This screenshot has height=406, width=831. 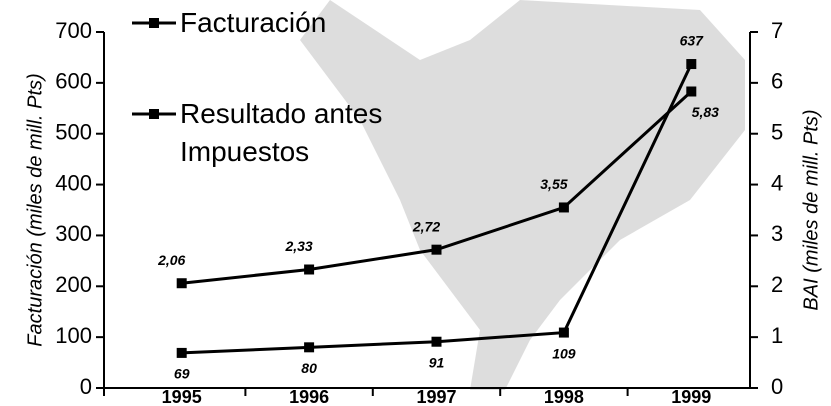 What do you see at coordinates (426, 226) in the screenshot?
I see `data-label: 2,72` at bounding box center [426, 226].